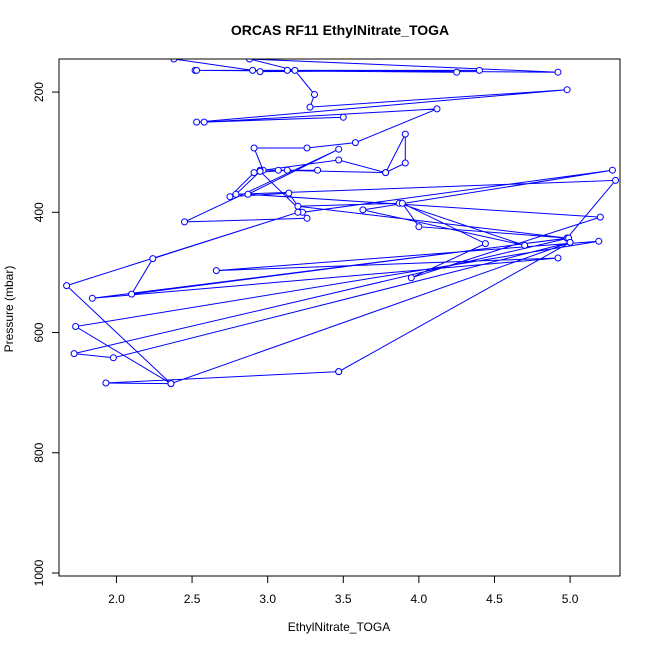 The width and height of the screenshot is (650, 650). Describe the element at coordinates (570, 599) in the screenshot. I see `x-tick-label: 5.0` at that location.